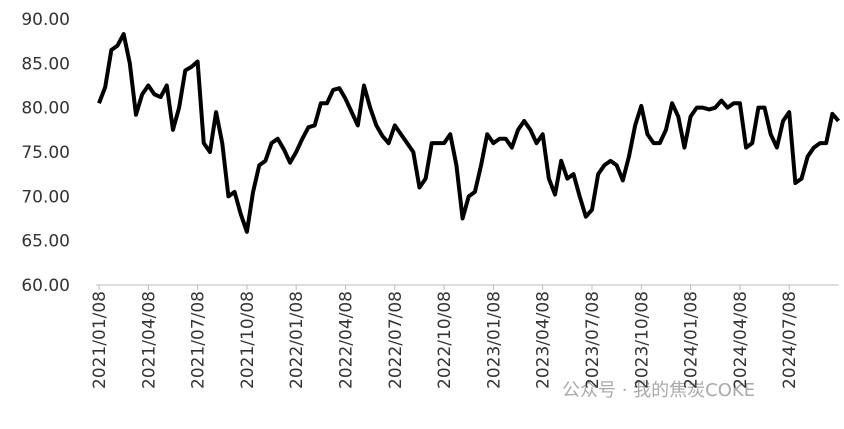 The width and height of the screenshot is (844, 429). What do you see at coordinates (593, 340) in the screenshot?
I see `x-tick-label: 2023/07/08` at bounding box center [593, 340].